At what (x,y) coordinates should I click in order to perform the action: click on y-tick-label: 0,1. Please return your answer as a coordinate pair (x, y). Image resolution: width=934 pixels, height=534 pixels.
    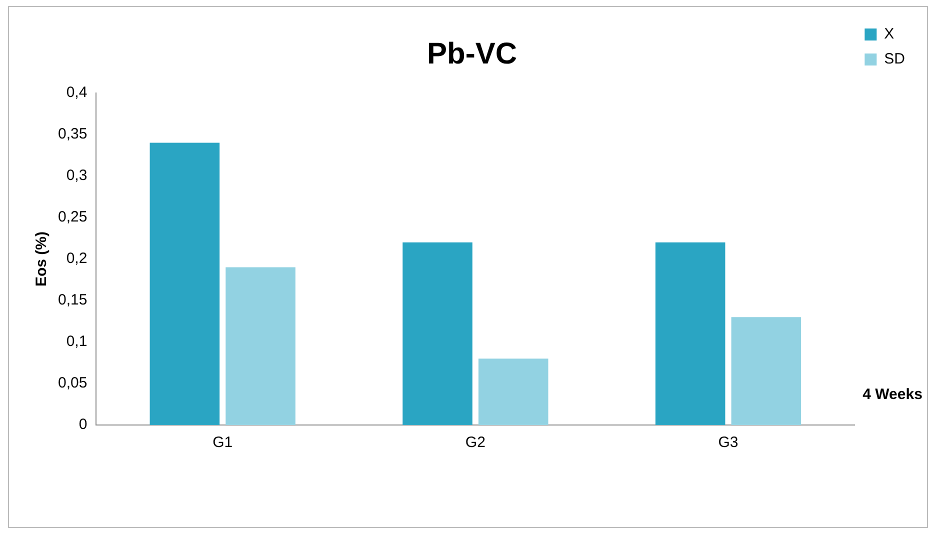
    Looking at the image, I should click on (77, 341).